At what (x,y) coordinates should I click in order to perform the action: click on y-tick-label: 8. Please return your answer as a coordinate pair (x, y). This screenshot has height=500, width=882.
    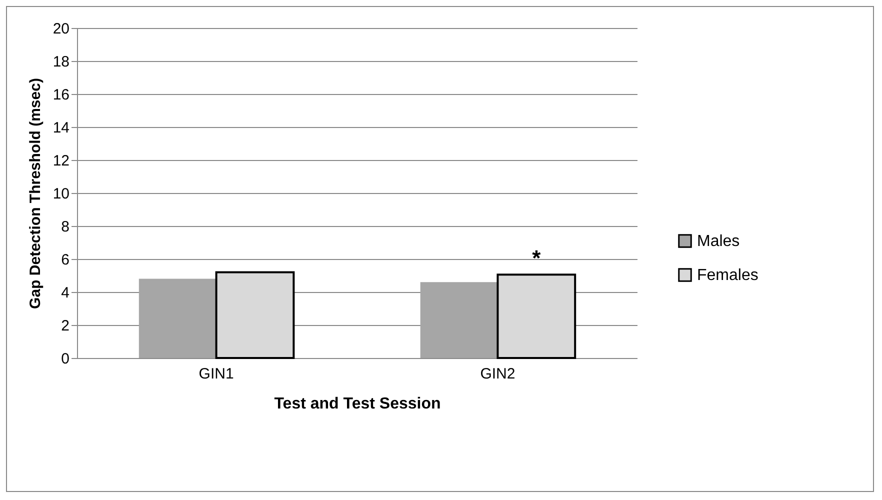
    Looking at the image, I should click on (65, 227).